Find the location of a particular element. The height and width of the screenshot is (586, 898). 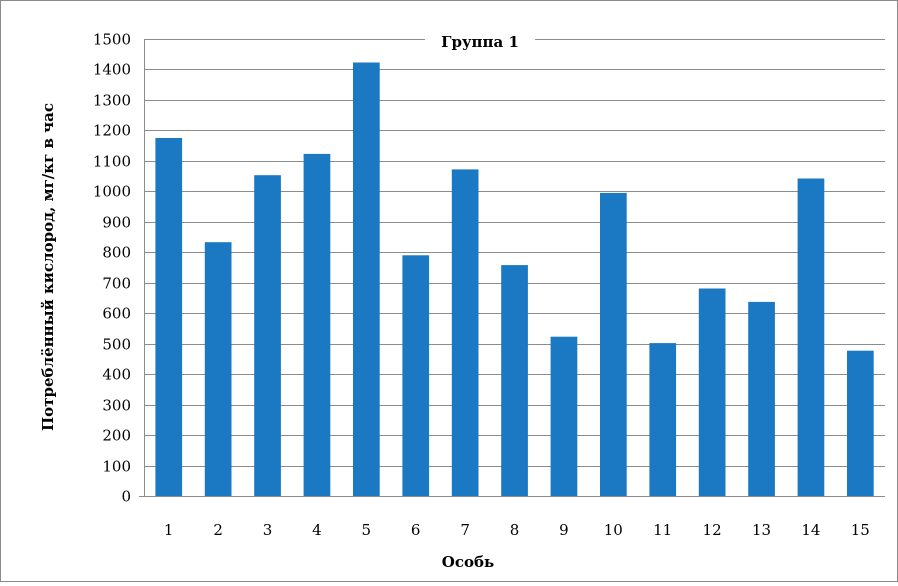

y-tick-label: 1500 is located at coordinates (112, 40).